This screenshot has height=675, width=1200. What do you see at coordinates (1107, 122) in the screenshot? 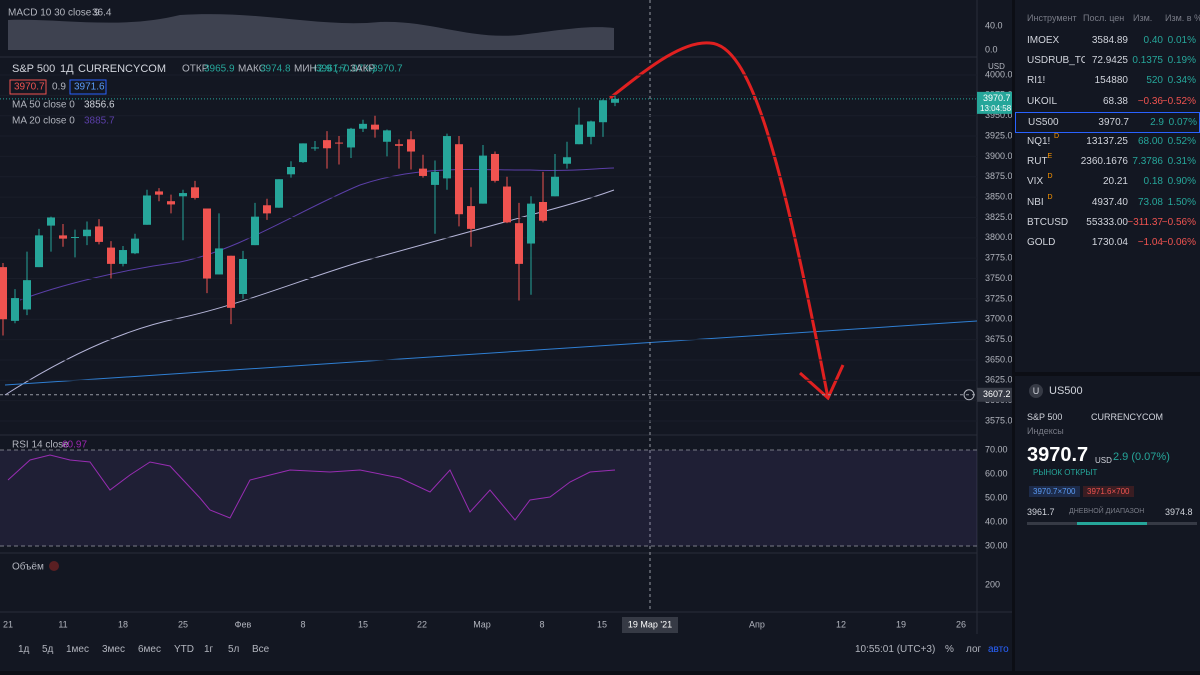
I see `watchlist-row: US500 3970.7 2.9 0.07%` at bounding box center [1107, 122].